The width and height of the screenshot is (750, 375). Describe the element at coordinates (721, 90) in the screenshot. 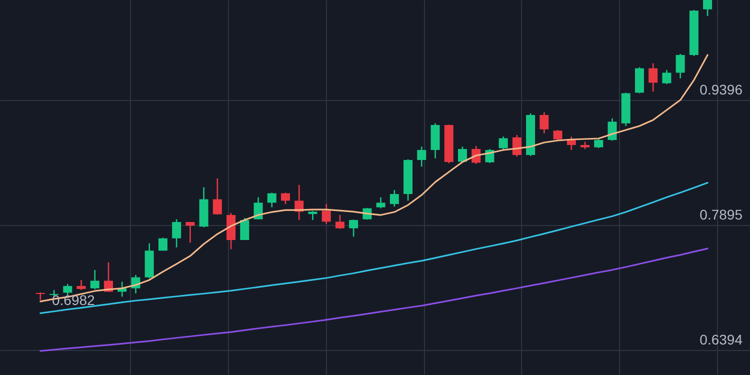

I see `y-tick-label: 0.9396` at that location.